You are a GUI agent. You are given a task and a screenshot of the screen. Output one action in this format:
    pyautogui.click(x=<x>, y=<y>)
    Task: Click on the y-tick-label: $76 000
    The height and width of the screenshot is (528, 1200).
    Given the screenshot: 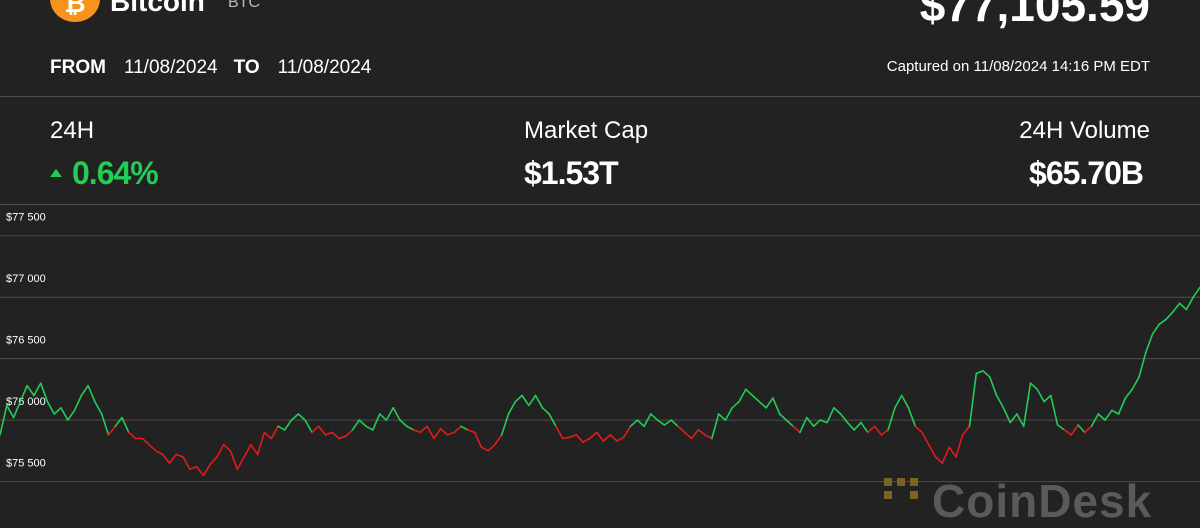 What is the action you would take?
    pyautogui.click(x=26, y=402)
    